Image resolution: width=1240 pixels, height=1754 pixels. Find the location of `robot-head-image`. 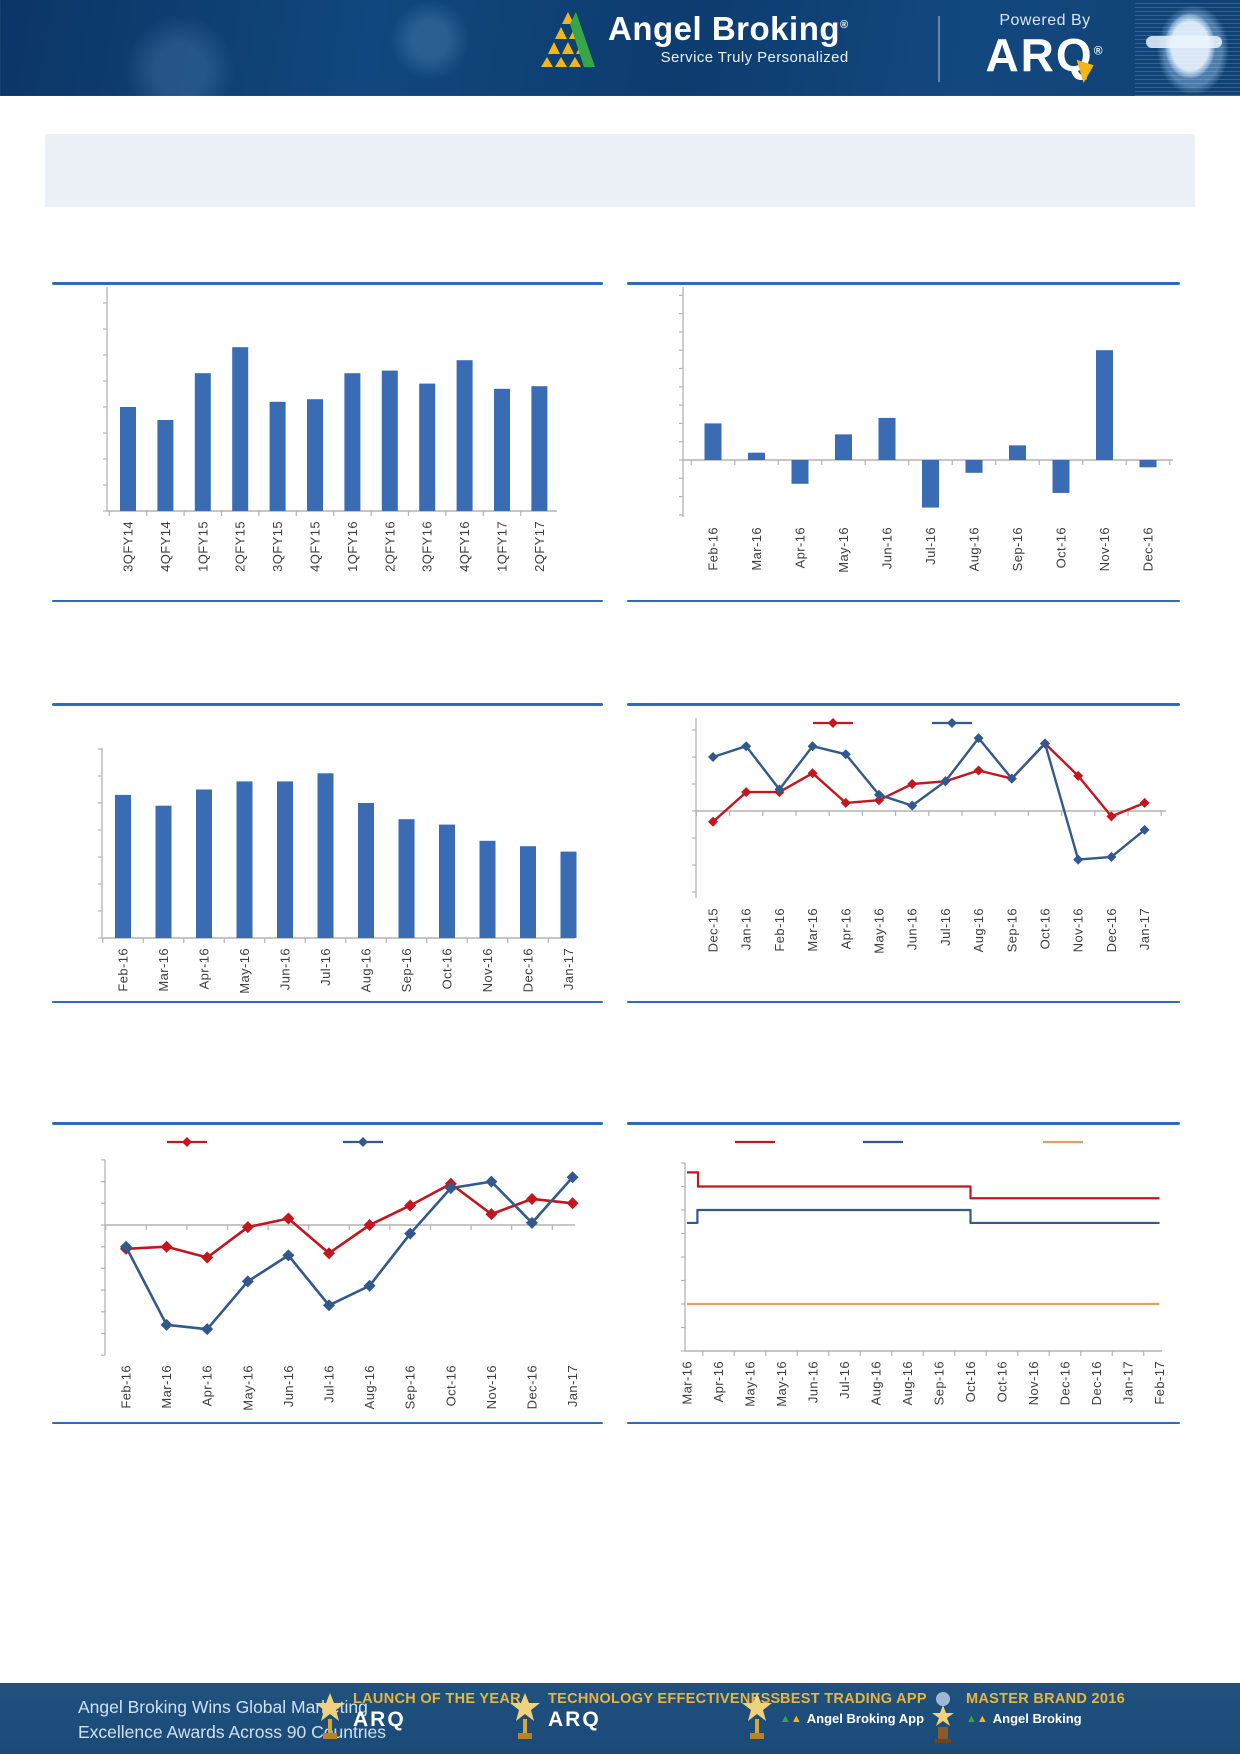

robot-head-image is located at coordinates (1187, 48).